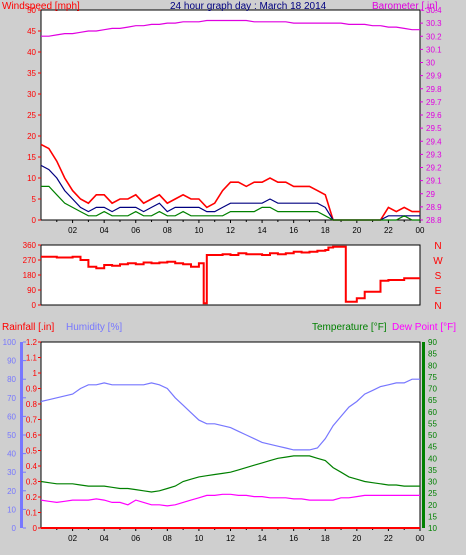 This screenshot has height=555, width=466. I want to click on compass-label: W, so click(438, 261).